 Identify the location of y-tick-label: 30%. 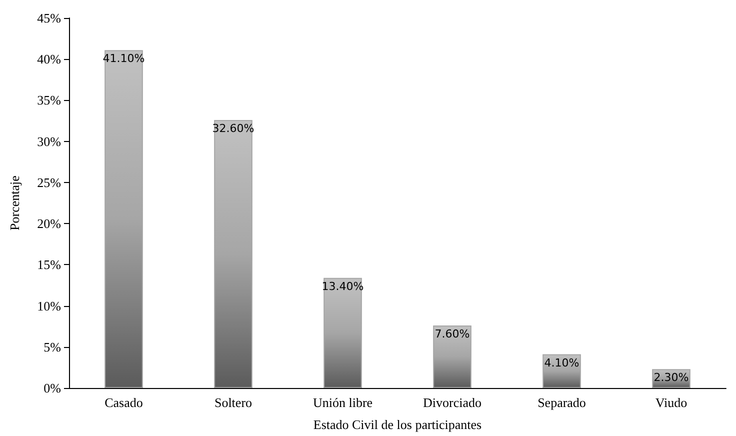
(49, 141).